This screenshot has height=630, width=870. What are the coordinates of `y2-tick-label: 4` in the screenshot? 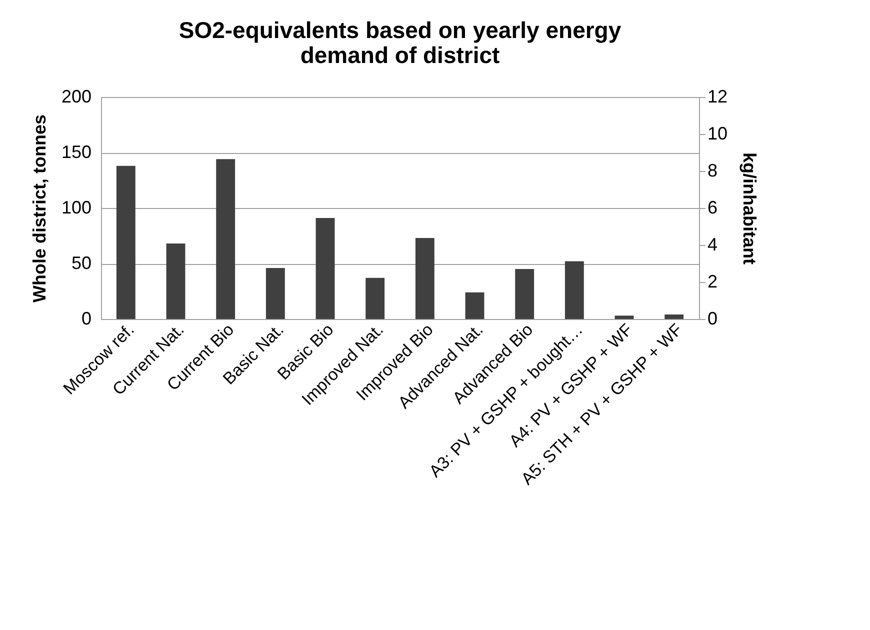 It's located at (713, 244).